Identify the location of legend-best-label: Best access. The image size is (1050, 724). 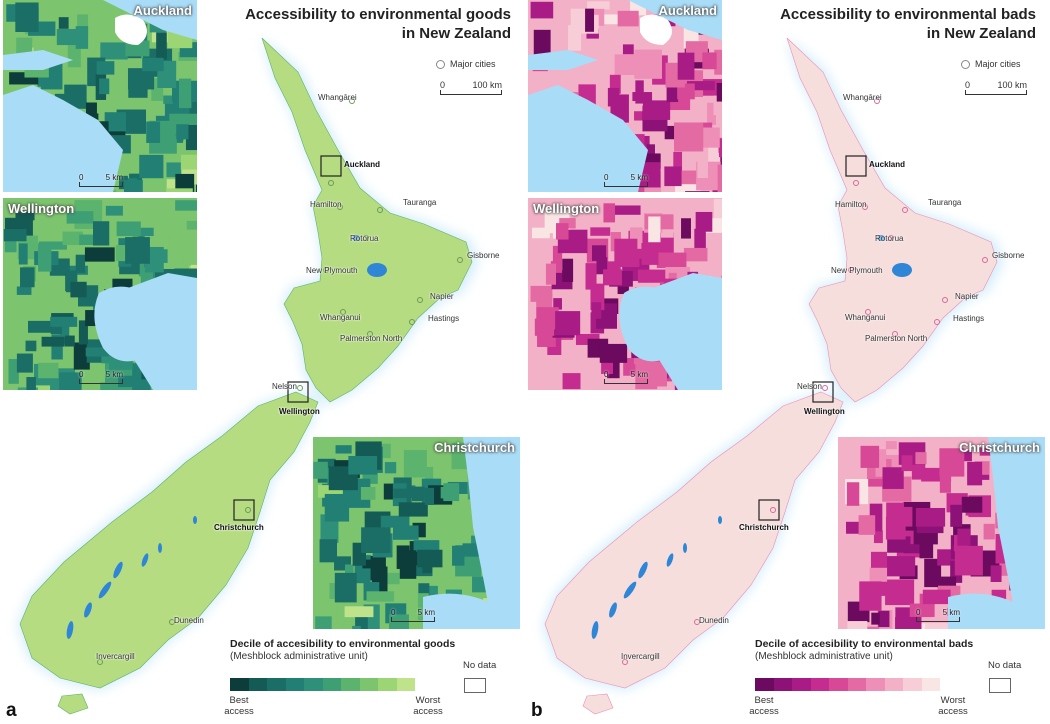
(764, 706).